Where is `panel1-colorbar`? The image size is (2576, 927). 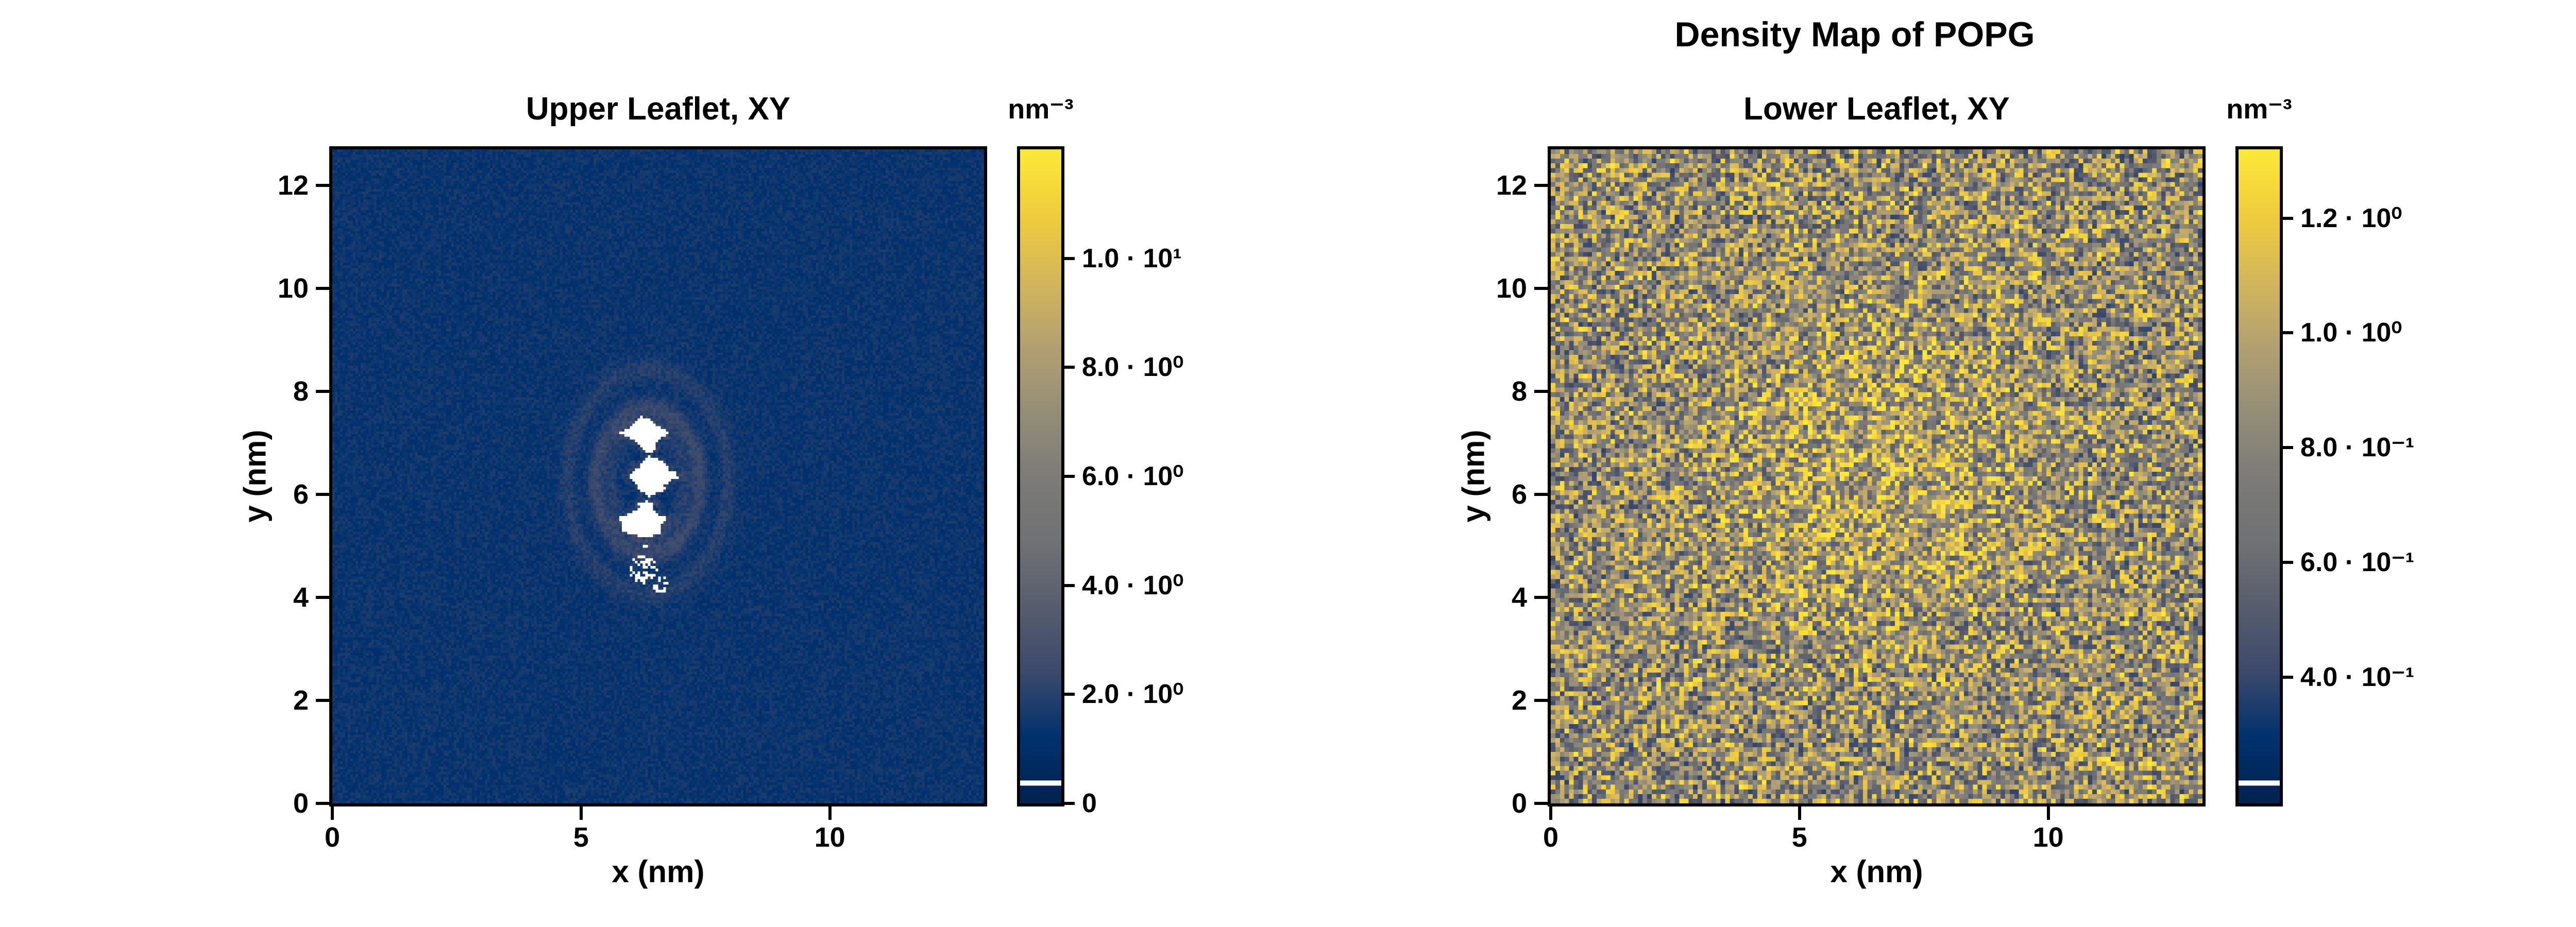
panel1-colorbar is located at coordinates (1040, 476).